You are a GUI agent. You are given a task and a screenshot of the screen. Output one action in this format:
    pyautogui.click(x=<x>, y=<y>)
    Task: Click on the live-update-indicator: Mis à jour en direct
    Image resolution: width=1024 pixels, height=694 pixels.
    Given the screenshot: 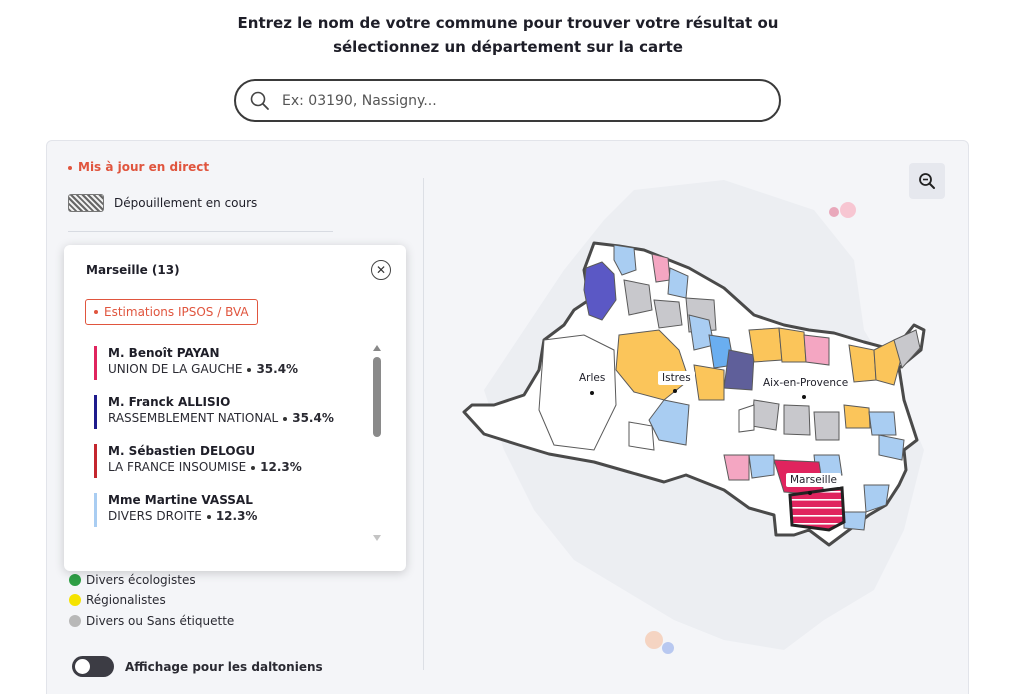 What is the action you would take?
    pyautogui.click(x=138, y=167)
    